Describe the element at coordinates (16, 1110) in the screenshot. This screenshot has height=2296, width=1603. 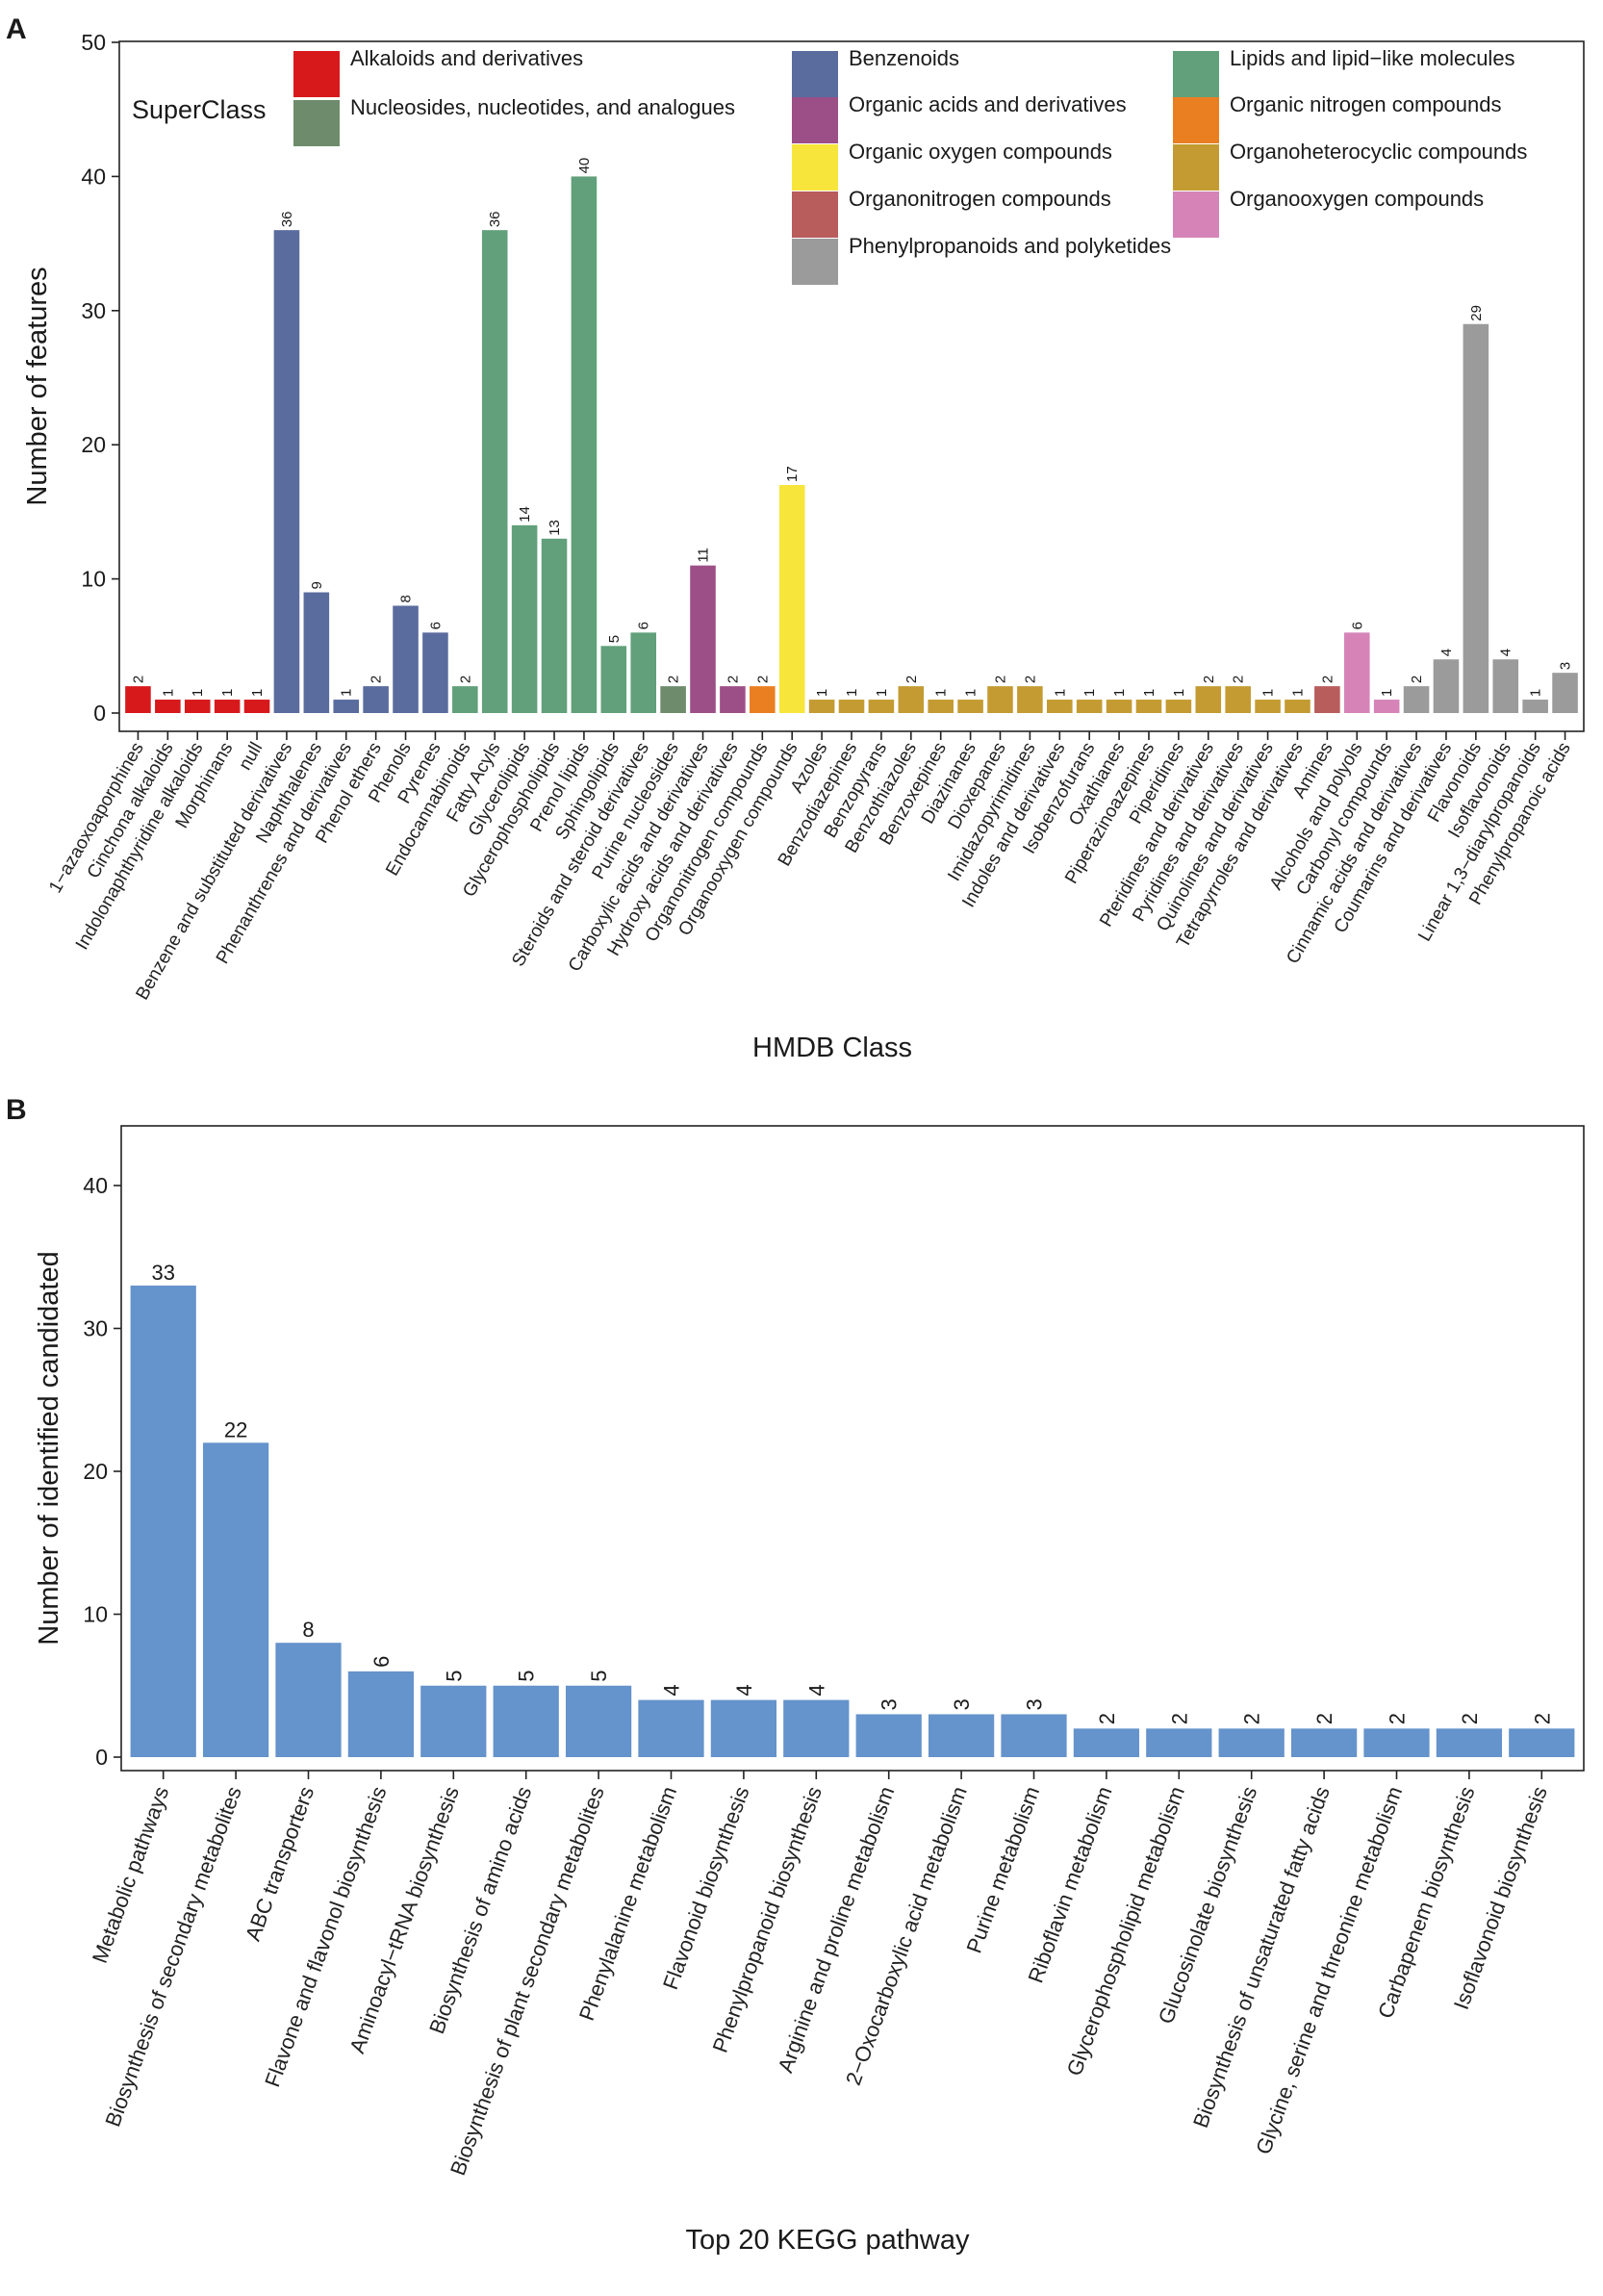
I see `panel-b-tag: B` at that location.